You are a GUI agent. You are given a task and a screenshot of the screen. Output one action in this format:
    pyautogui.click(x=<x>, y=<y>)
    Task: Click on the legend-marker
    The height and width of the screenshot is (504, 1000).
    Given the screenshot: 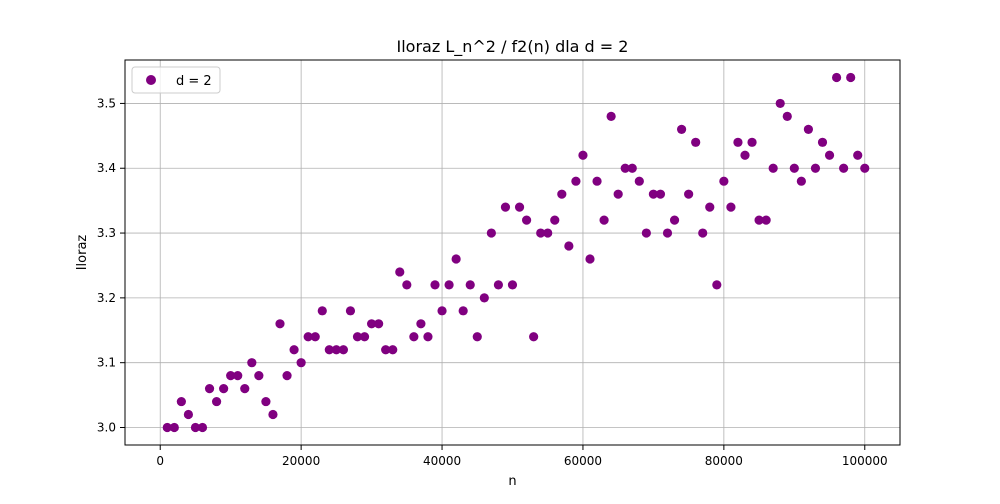 What is the action you would take?
    pyautogui.click(x=151, y=80)
    